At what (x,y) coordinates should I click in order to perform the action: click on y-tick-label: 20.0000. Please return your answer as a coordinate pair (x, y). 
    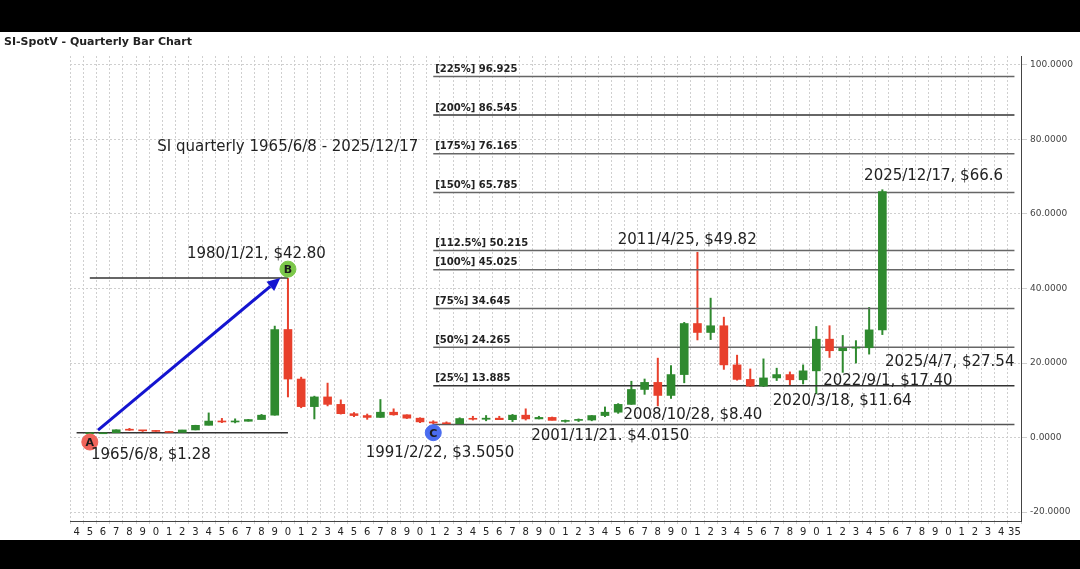
    Looking at the image, I should click on (1049, 362).